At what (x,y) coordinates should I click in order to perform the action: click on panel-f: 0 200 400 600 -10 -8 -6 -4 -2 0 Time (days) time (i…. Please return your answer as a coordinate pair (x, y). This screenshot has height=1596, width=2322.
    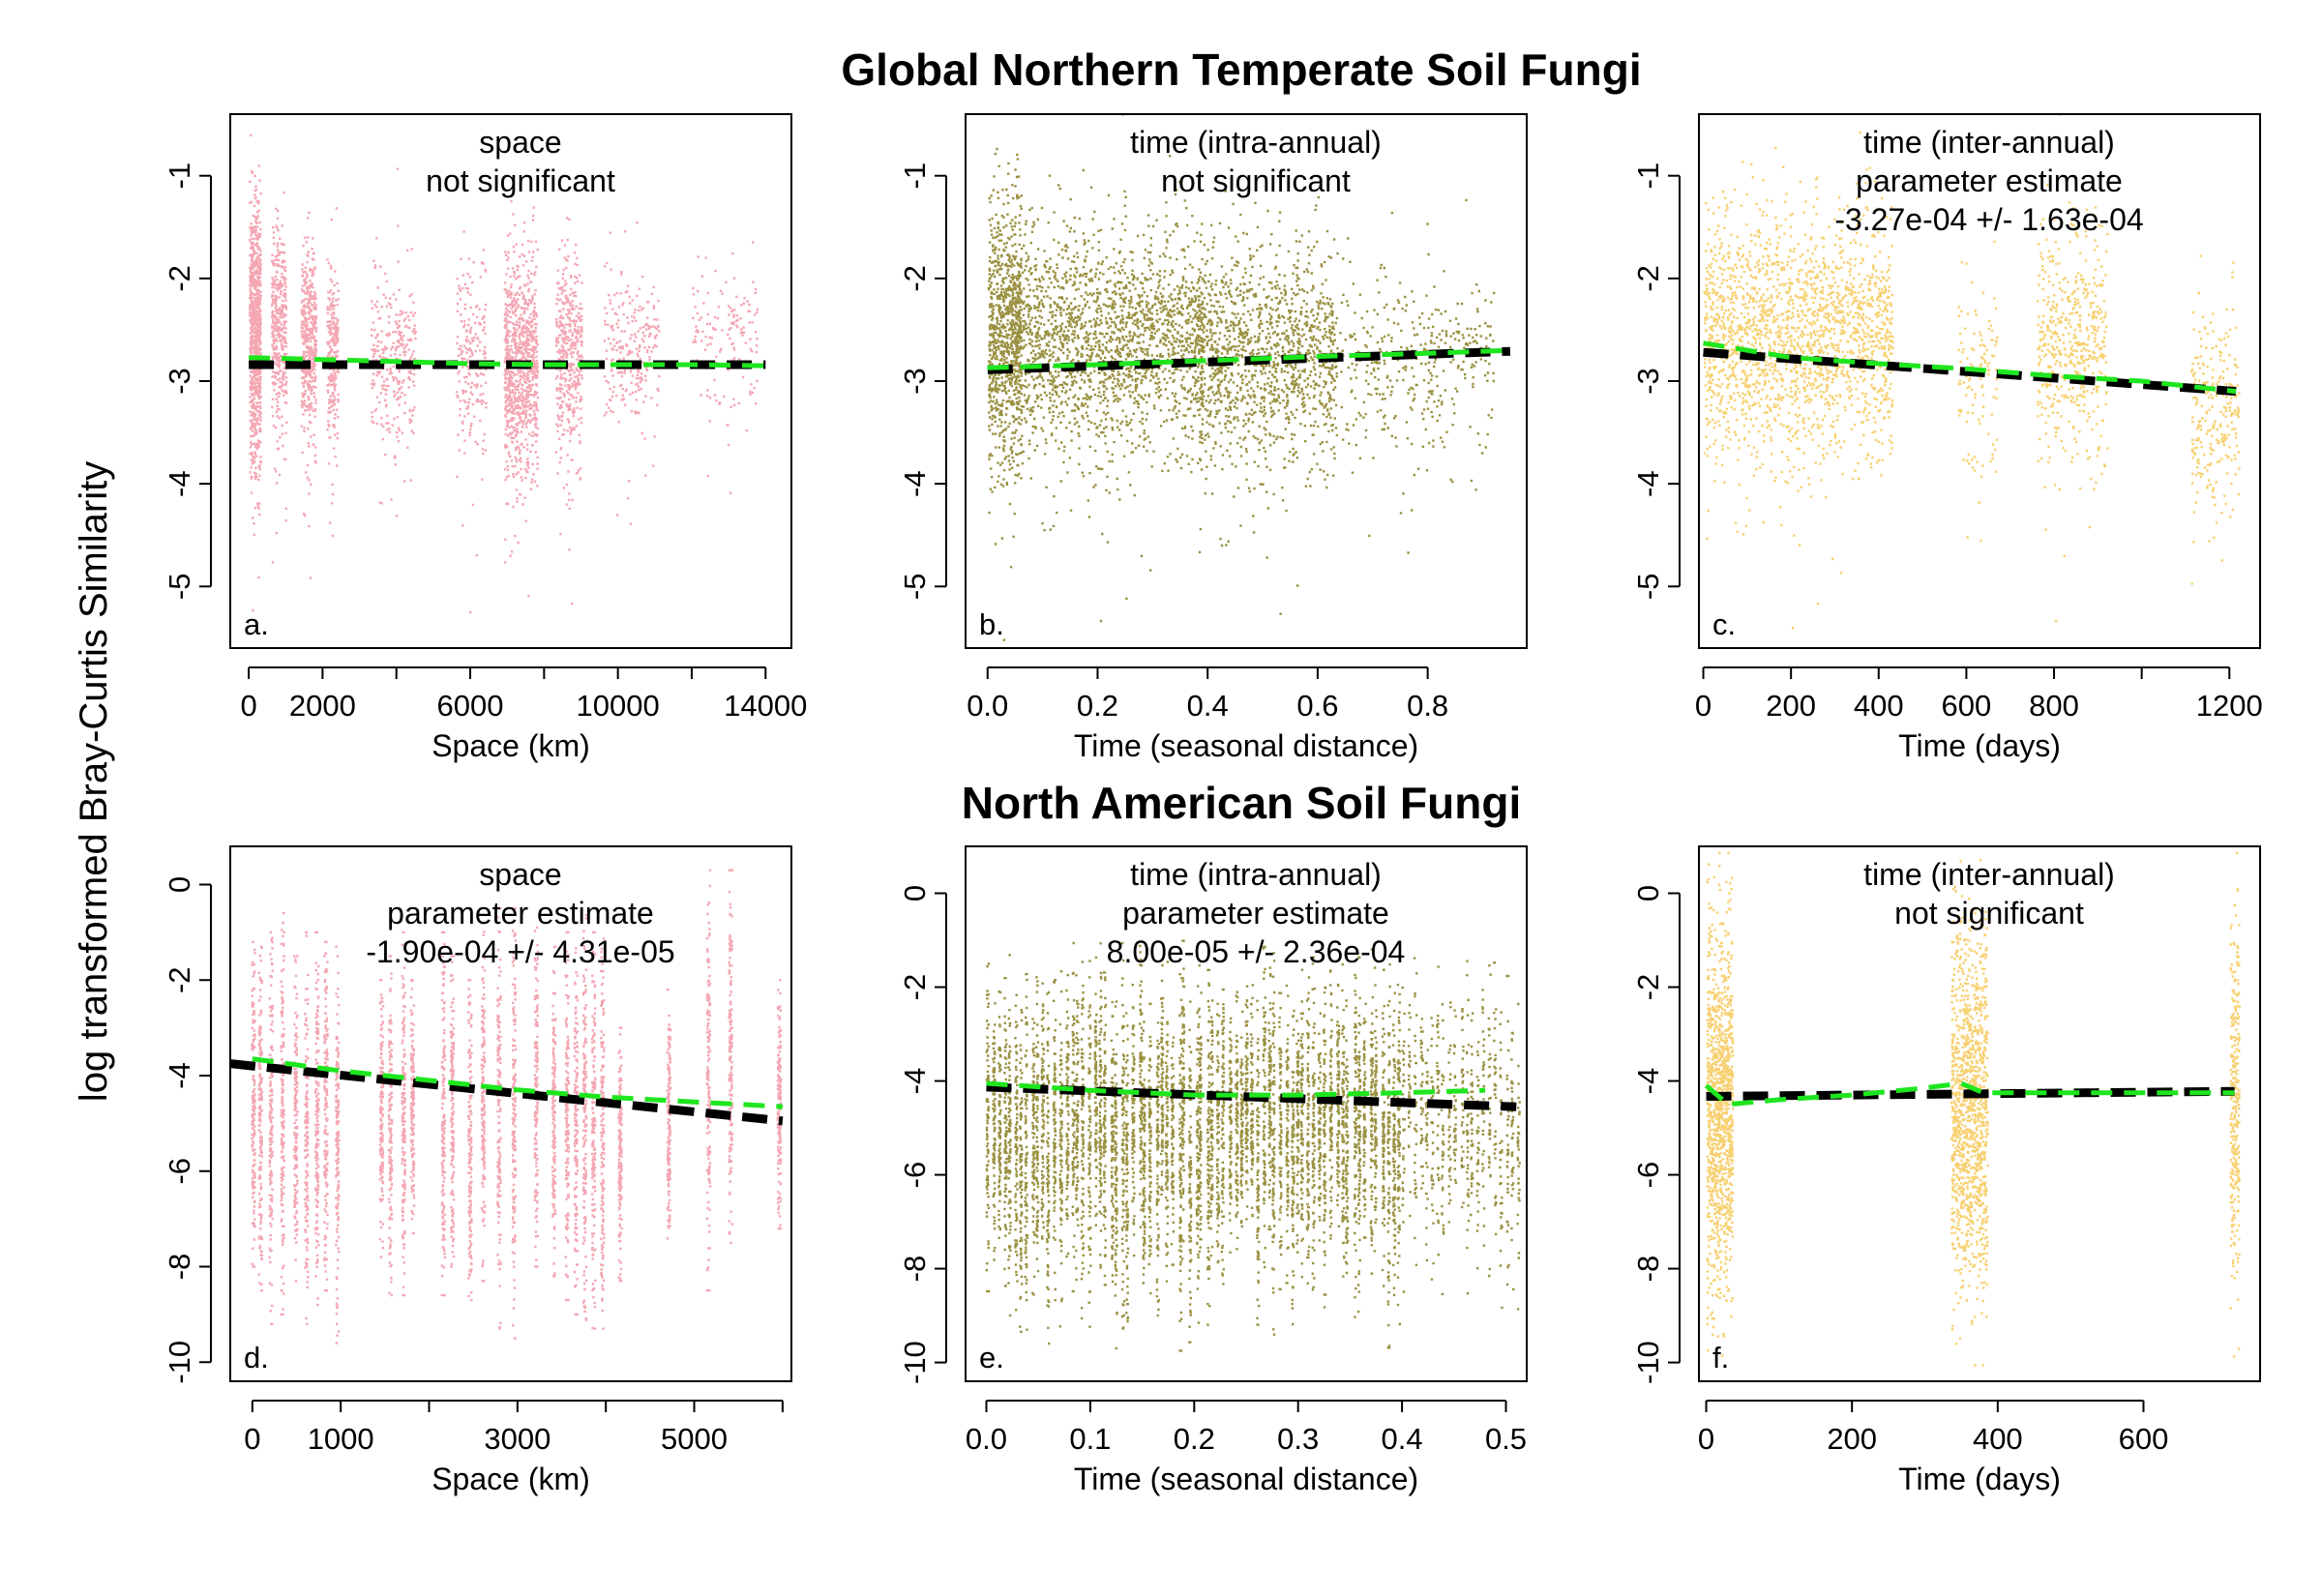
    Looking at the image, I should click on (1946, 1170).